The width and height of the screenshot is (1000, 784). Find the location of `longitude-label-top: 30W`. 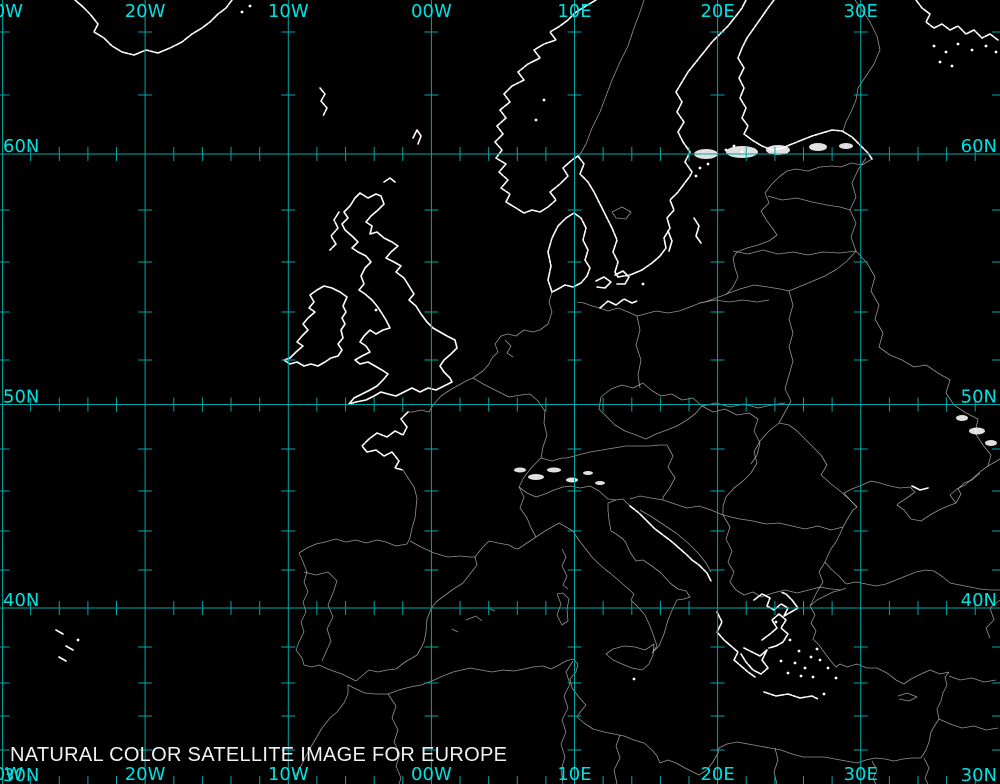

longitude-label-top: 30W is located at coordinates (11, 11).